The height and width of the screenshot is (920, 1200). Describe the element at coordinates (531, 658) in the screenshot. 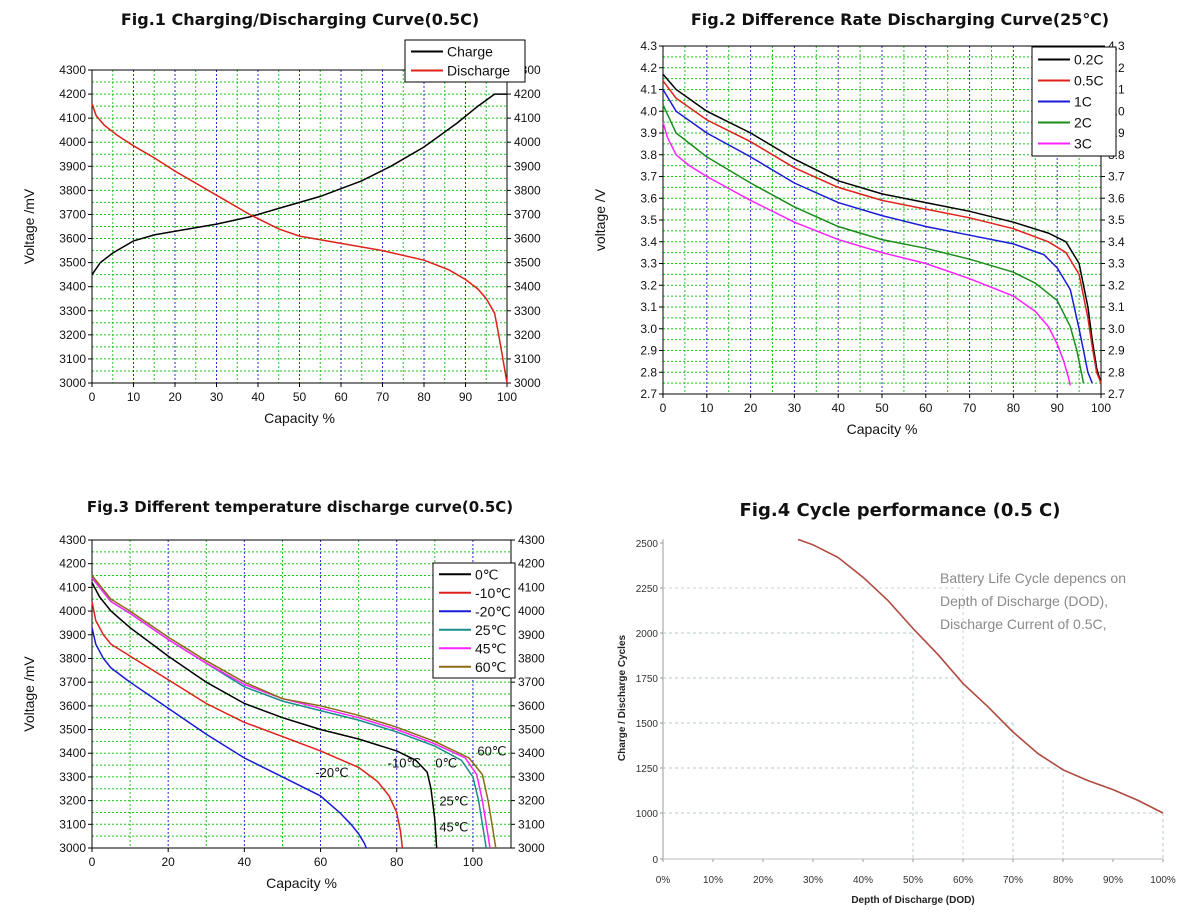

I see `y-tick-label-right: 3800` at that location.